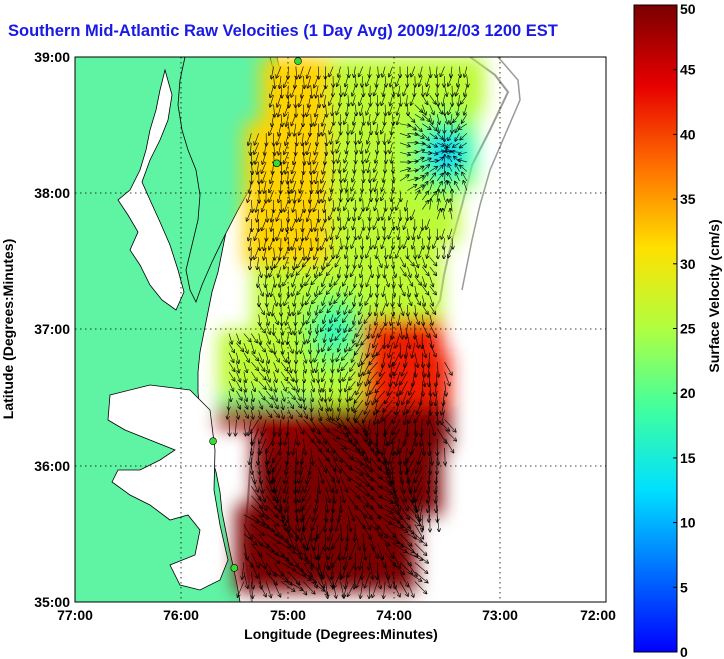 This screenshot has height=659, width=724. What do you see at coordinates (288, 615) in the screenshot?
I see `x-tick-label: 75:00` at bounding box center [288, 615].